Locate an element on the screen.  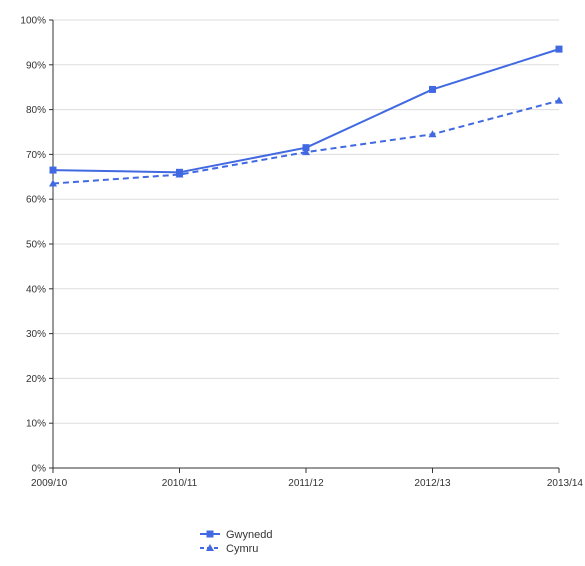
legend-label: Cymru is located at coordinates (242, 549).